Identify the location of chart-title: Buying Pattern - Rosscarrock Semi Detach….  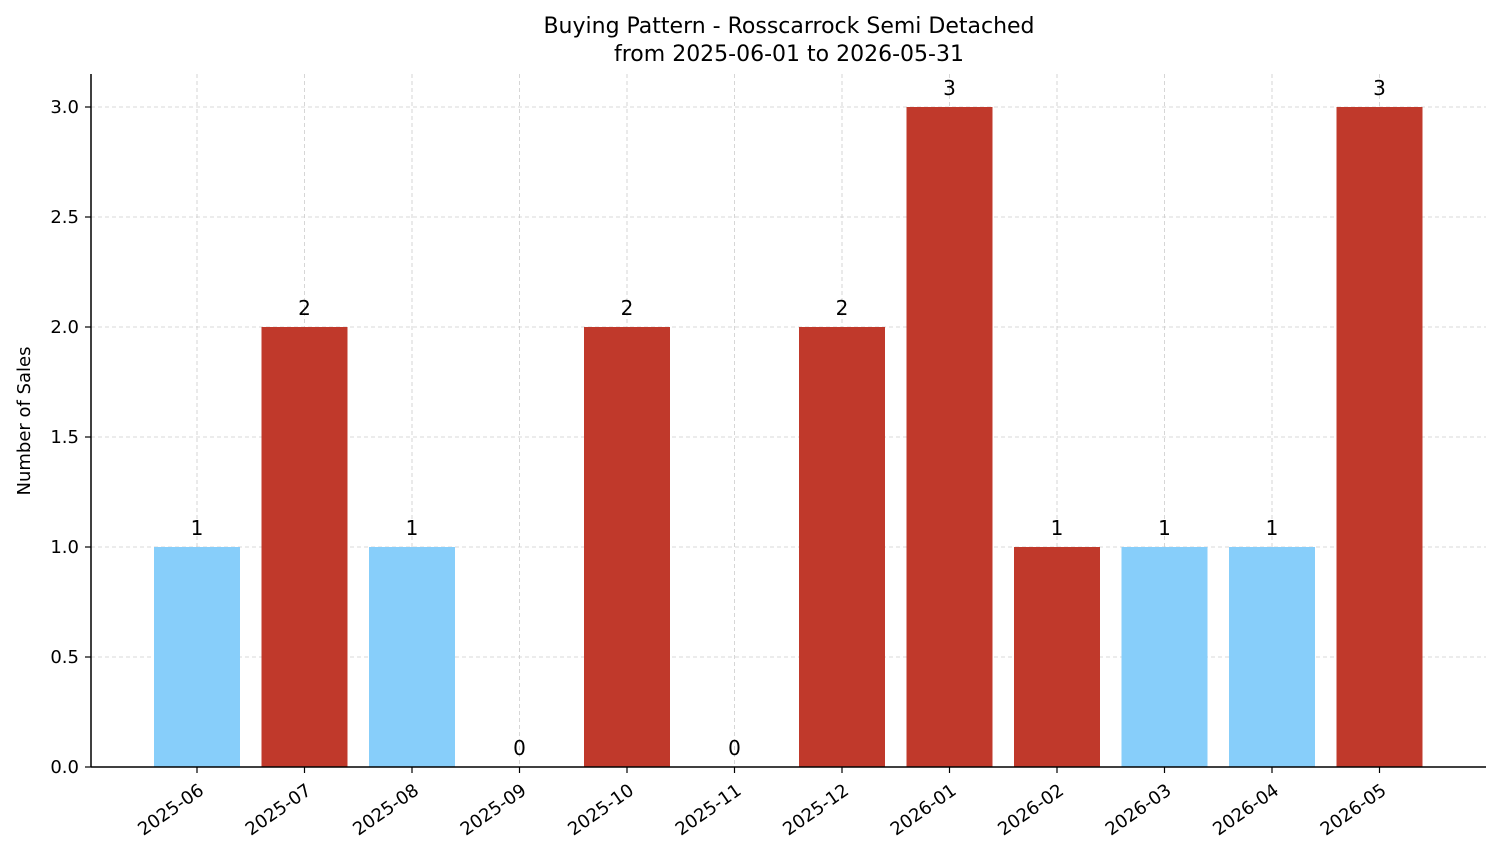
(788, 26).